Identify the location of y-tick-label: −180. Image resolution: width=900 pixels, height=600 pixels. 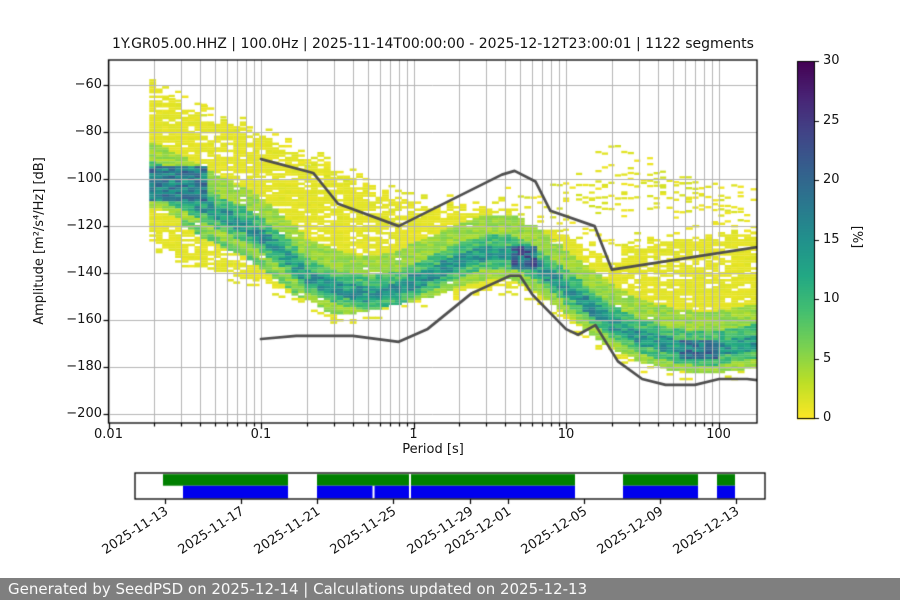
(84, 367).